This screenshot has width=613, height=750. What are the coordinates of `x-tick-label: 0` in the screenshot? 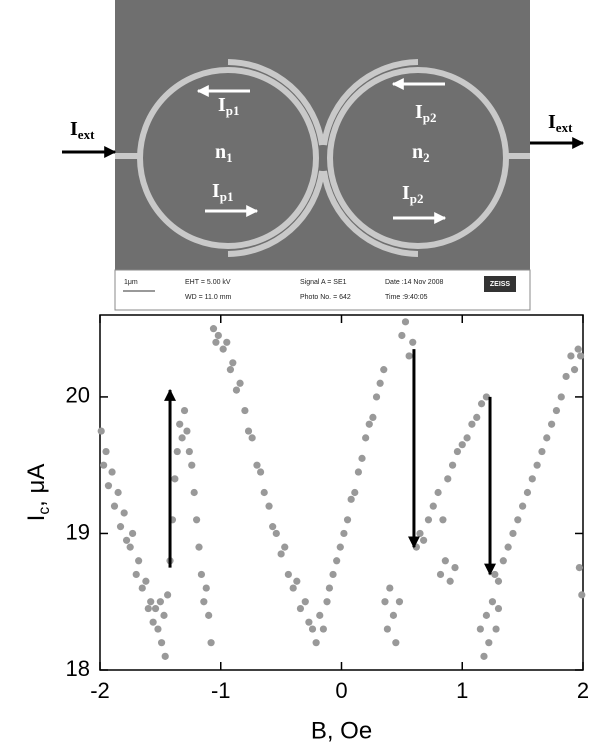 It's located at (341, 690).